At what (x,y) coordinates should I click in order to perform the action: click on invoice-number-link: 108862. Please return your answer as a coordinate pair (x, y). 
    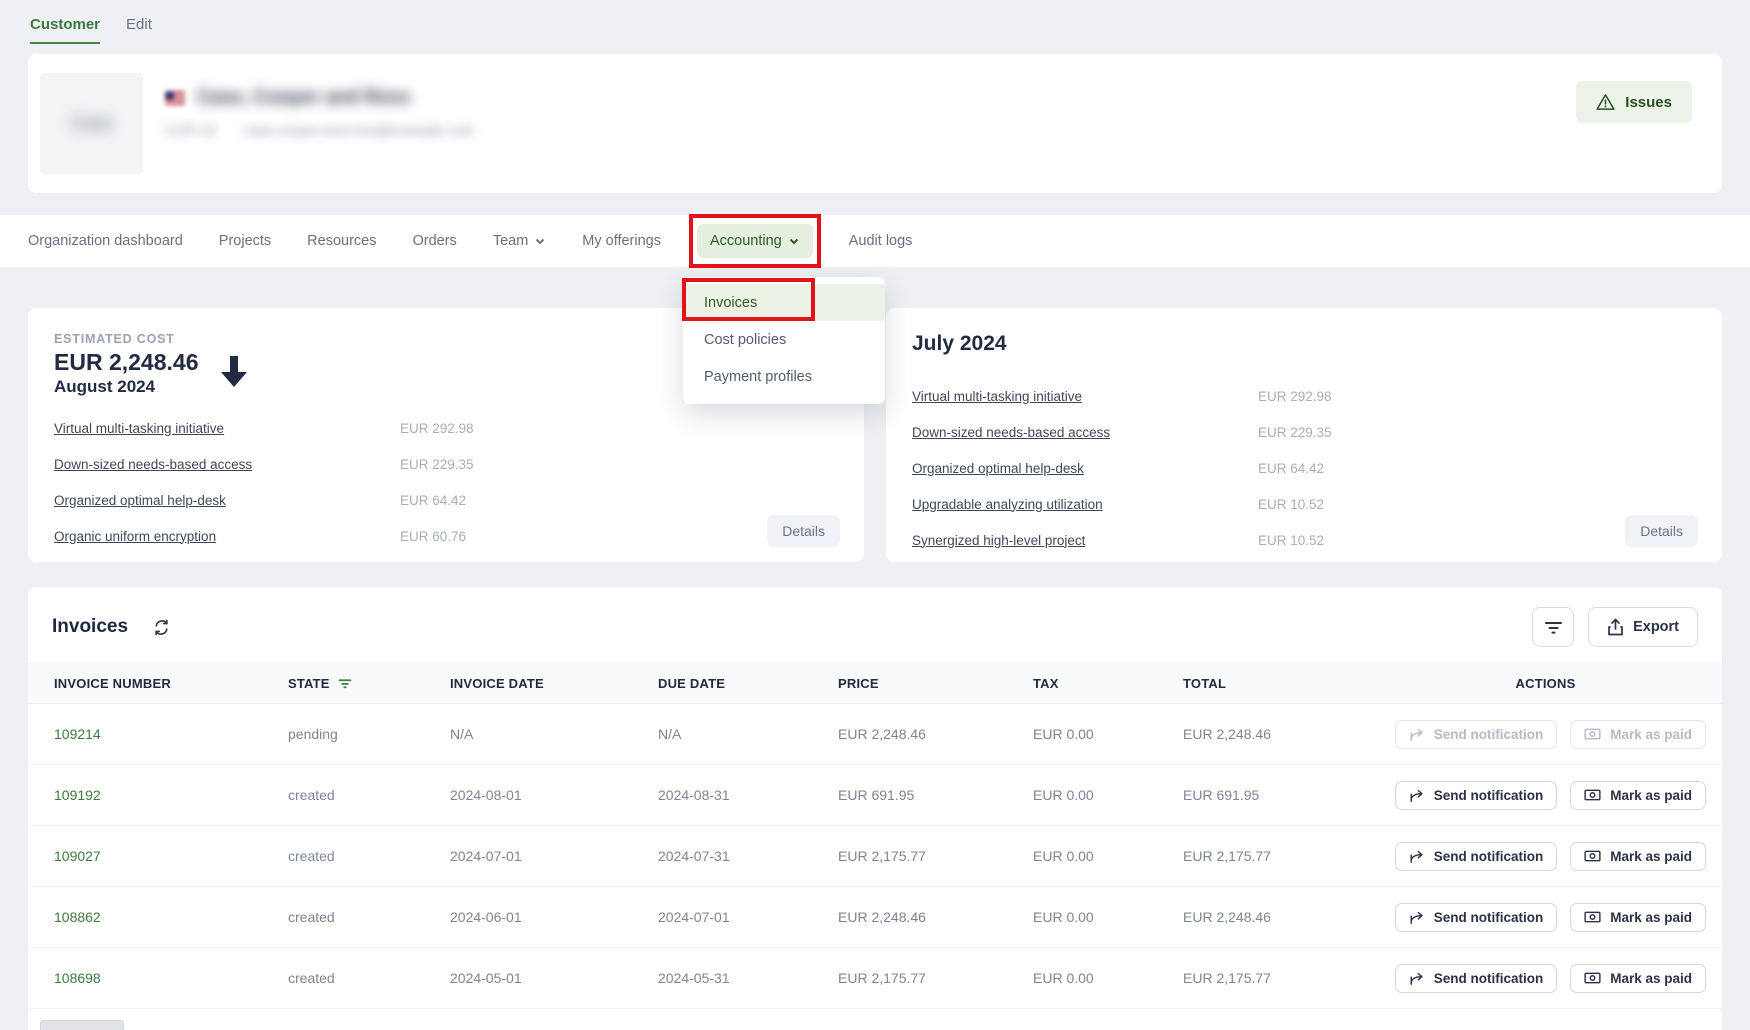
    Looking at the image, I should click on (77, 917).